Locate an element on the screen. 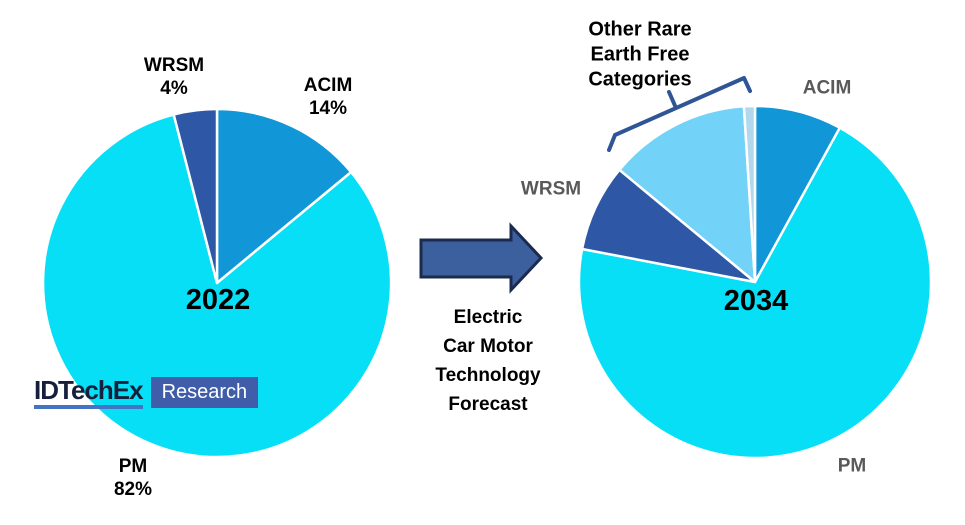 This screenshot has height=525, width=965. forecast-caption-line-3: Technology is located at coordinates (488, 375).